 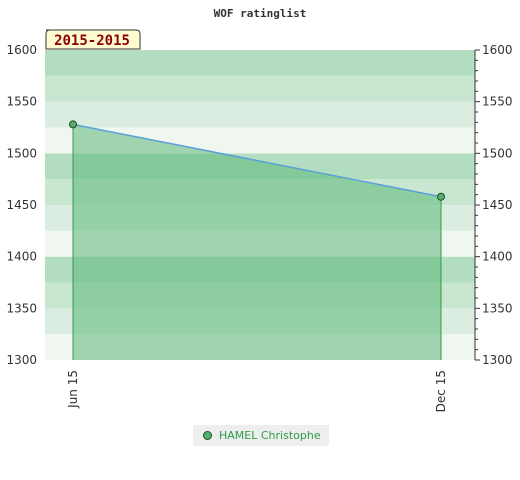 I want to click on y-tick-label-right: 1300, so click(x=497, y=360).